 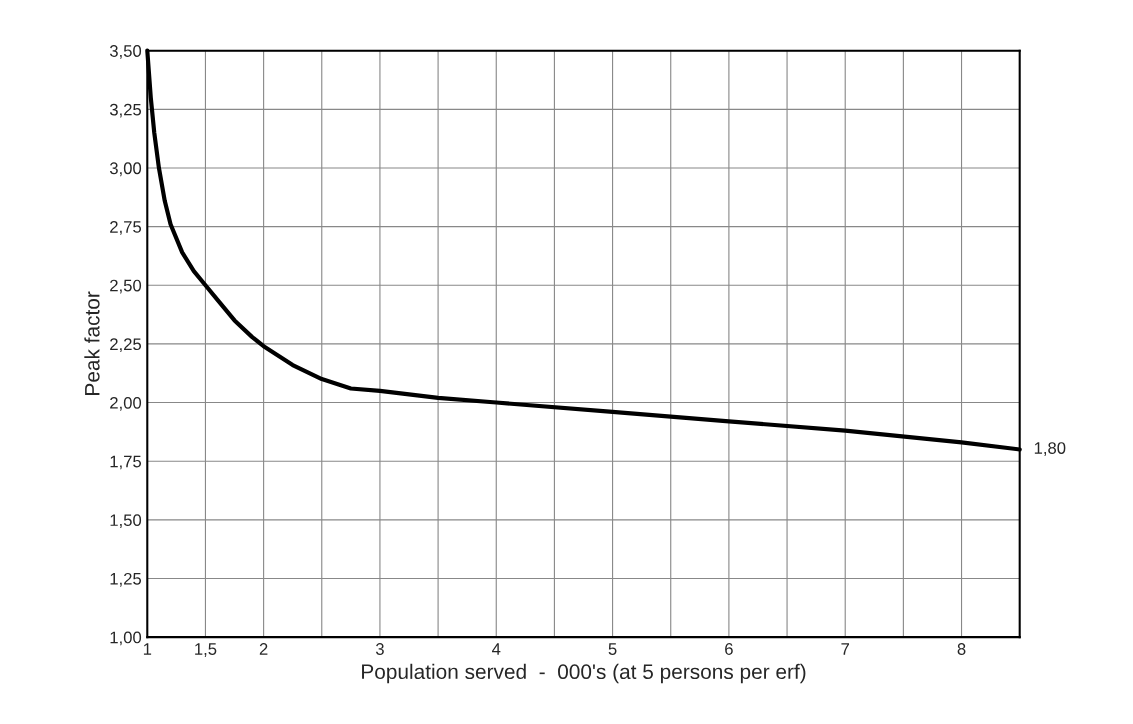 I want to click on y-tick-label: 1,00, so click(x=126, y=638).